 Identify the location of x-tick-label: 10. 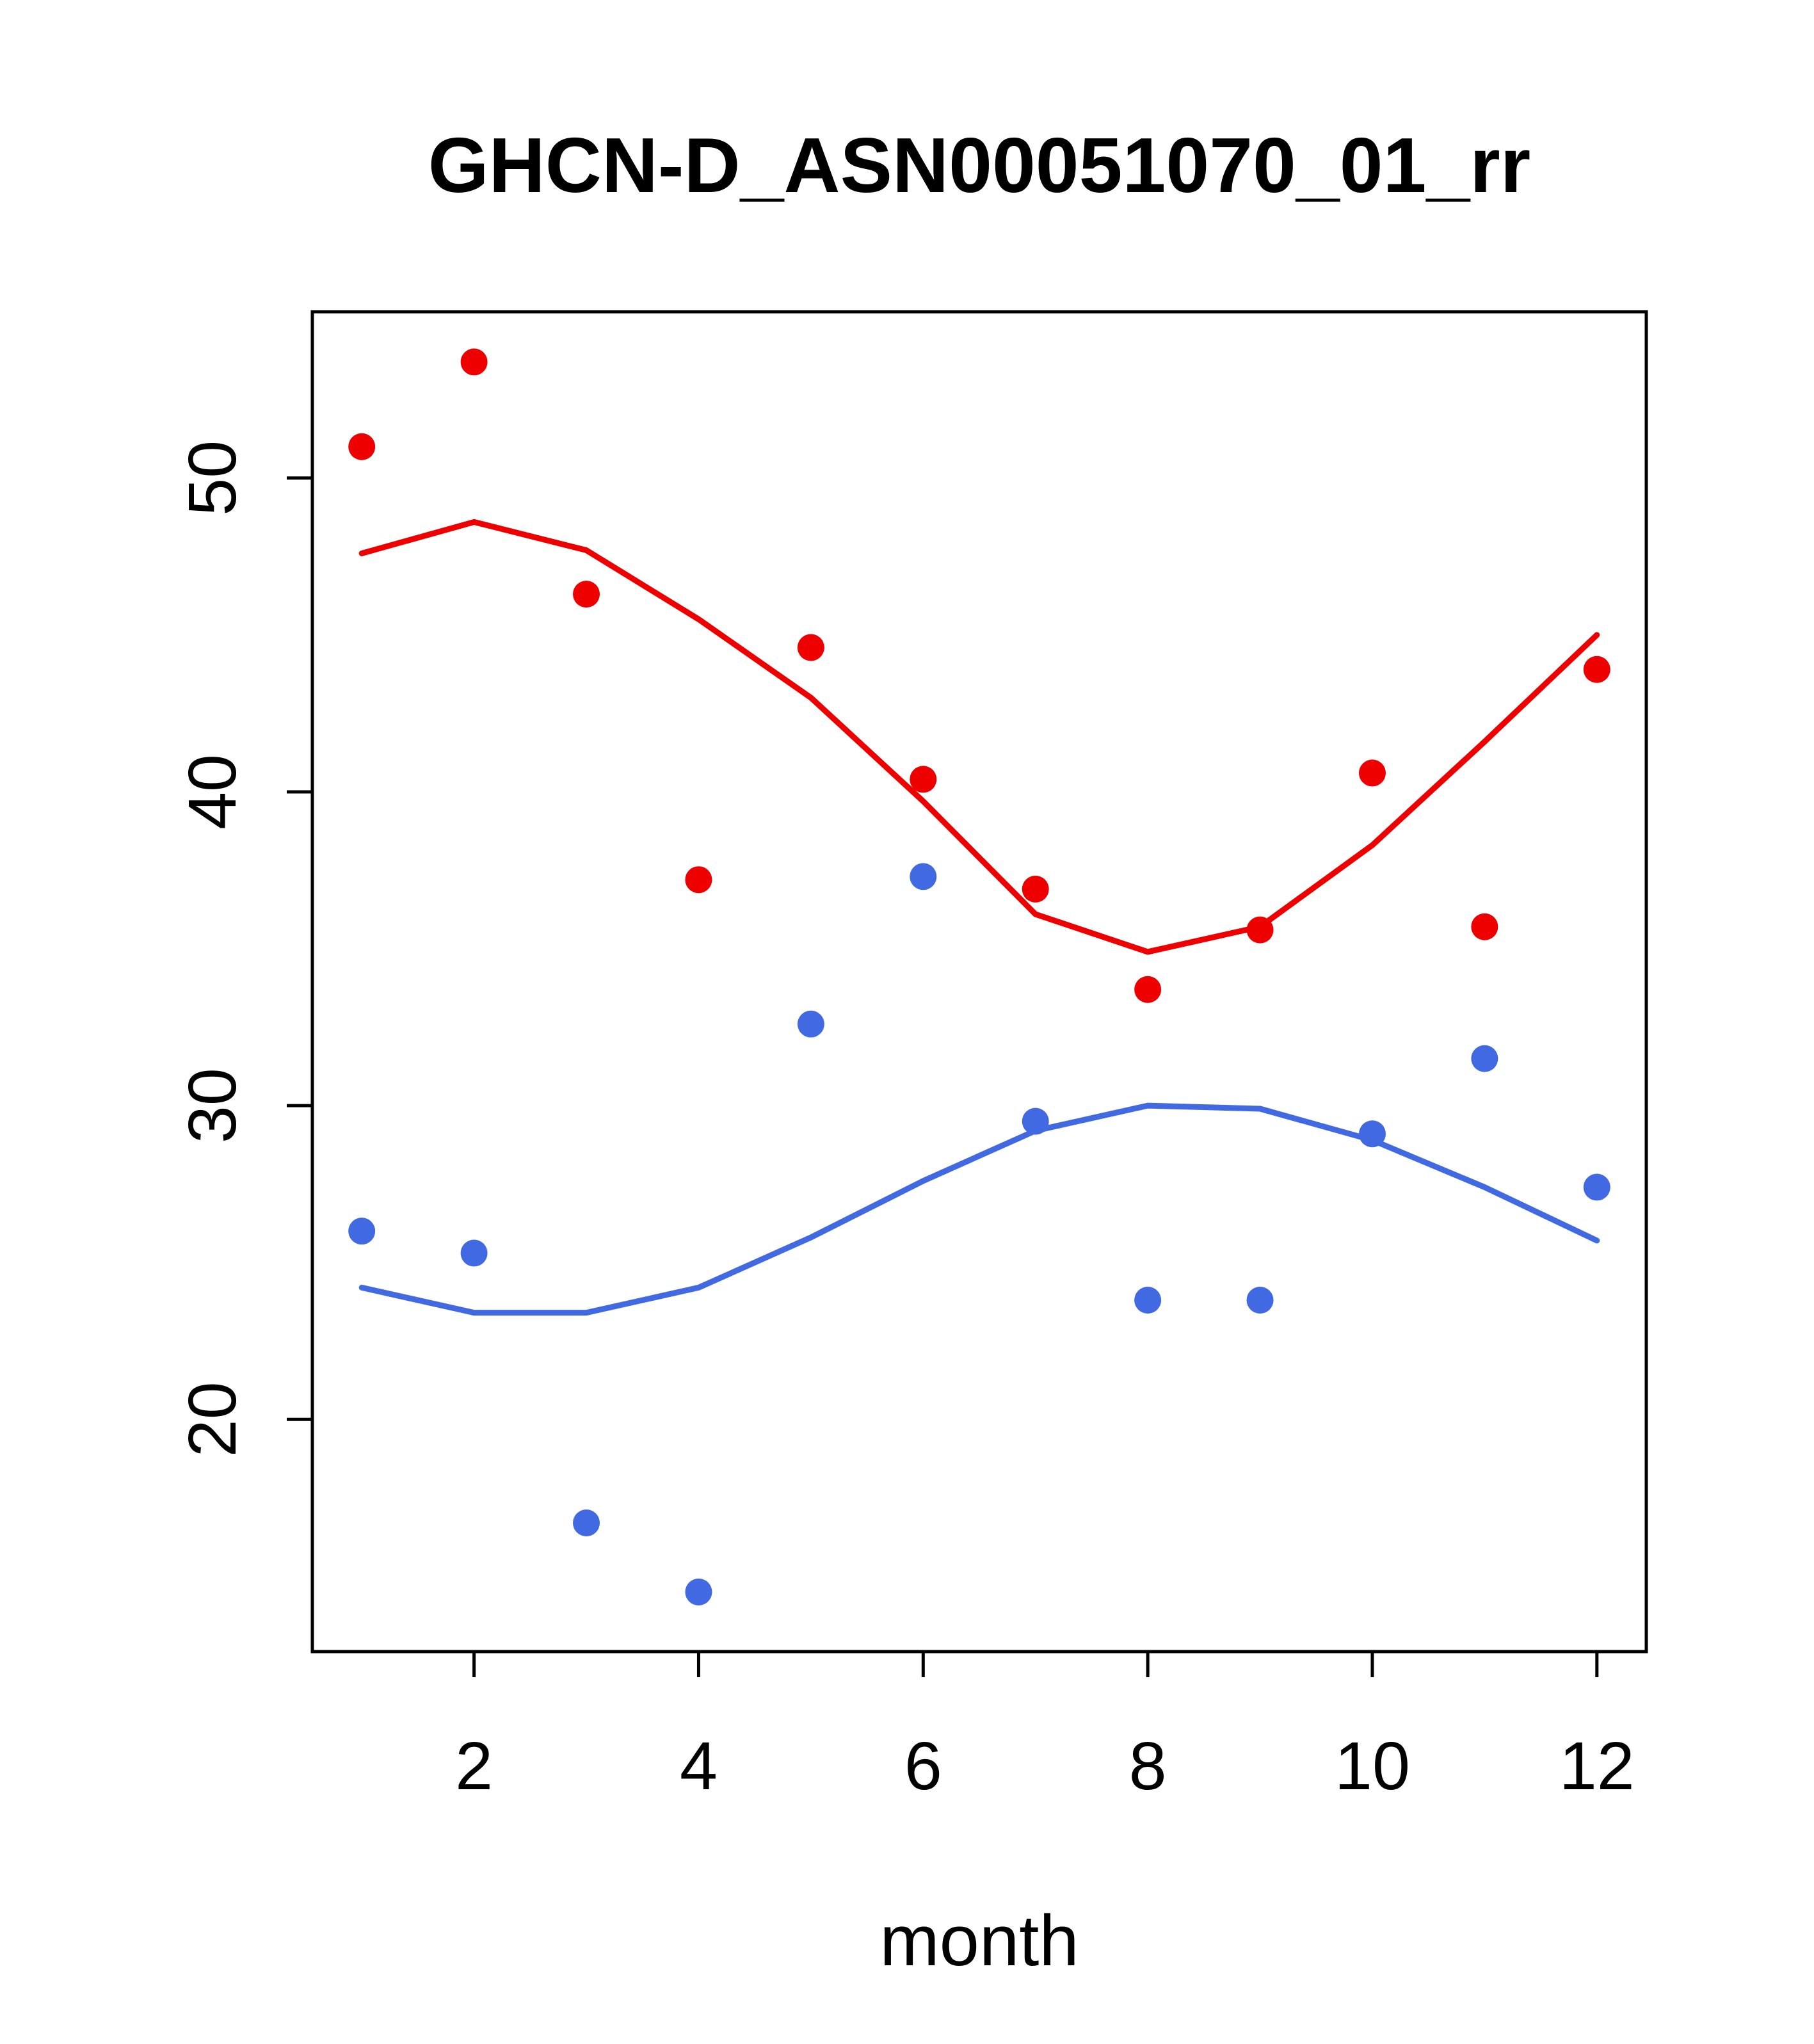
(1372, 1766).